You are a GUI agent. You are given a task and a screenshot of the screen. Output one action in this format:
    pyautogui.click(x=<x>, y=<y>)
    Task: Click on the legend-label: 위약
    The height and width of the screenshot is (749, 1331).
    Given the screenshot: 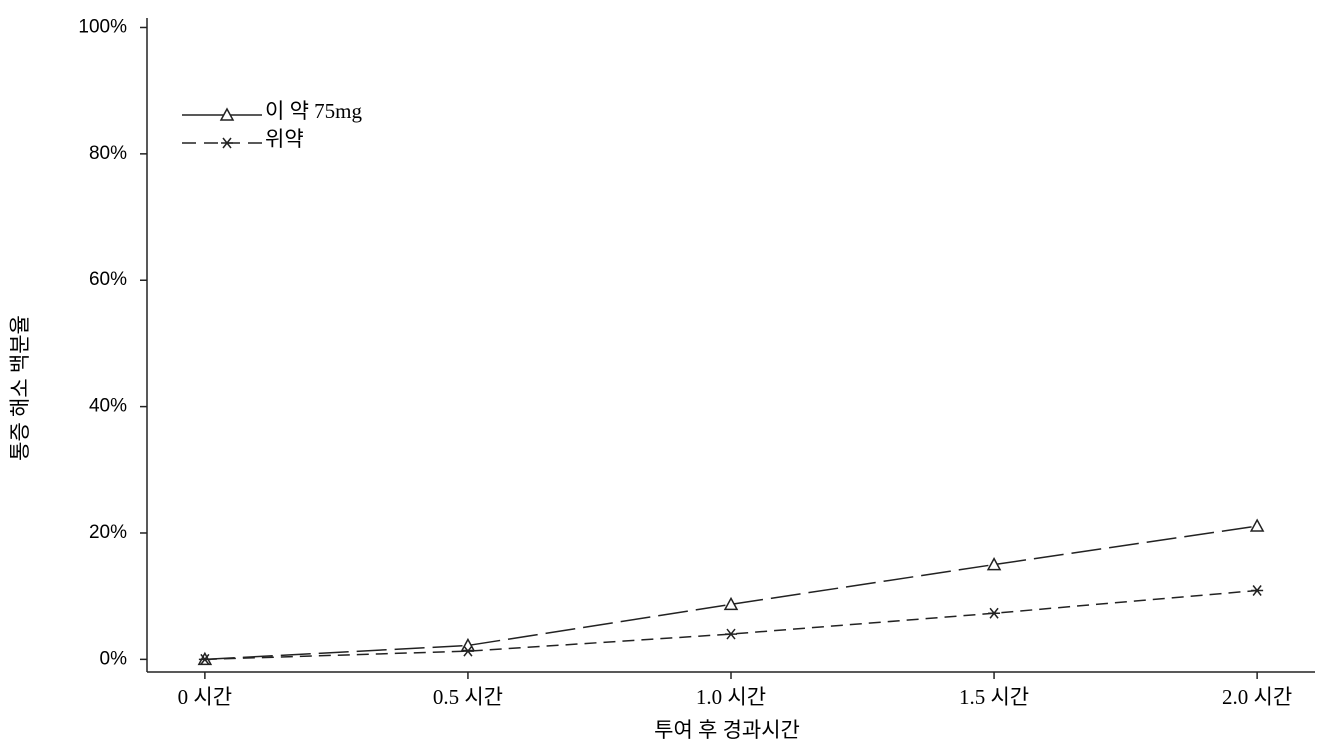 What is the action you would take?
    pyautogui.click(x=284, y=139)
    